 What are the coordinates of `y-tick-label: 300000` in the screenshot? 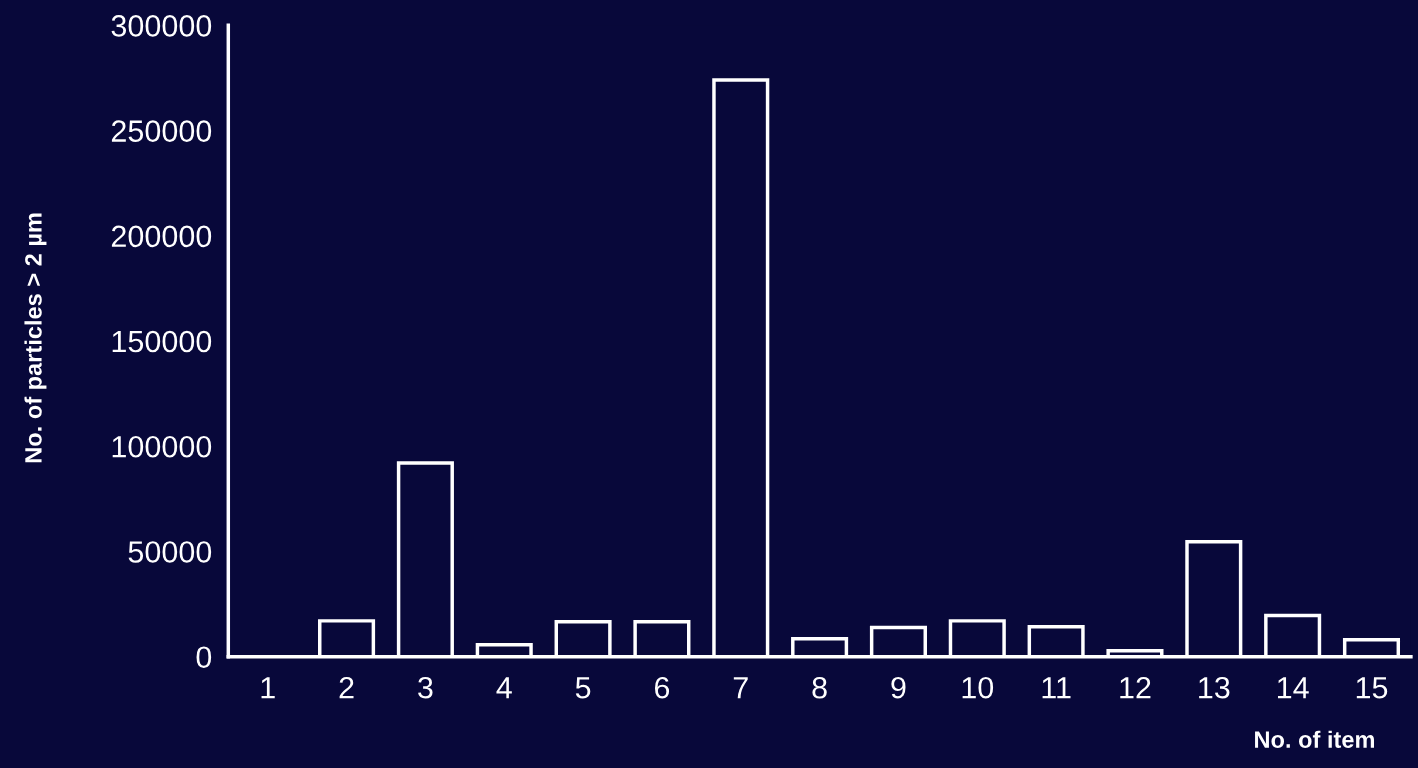 It's located at (161, 26).